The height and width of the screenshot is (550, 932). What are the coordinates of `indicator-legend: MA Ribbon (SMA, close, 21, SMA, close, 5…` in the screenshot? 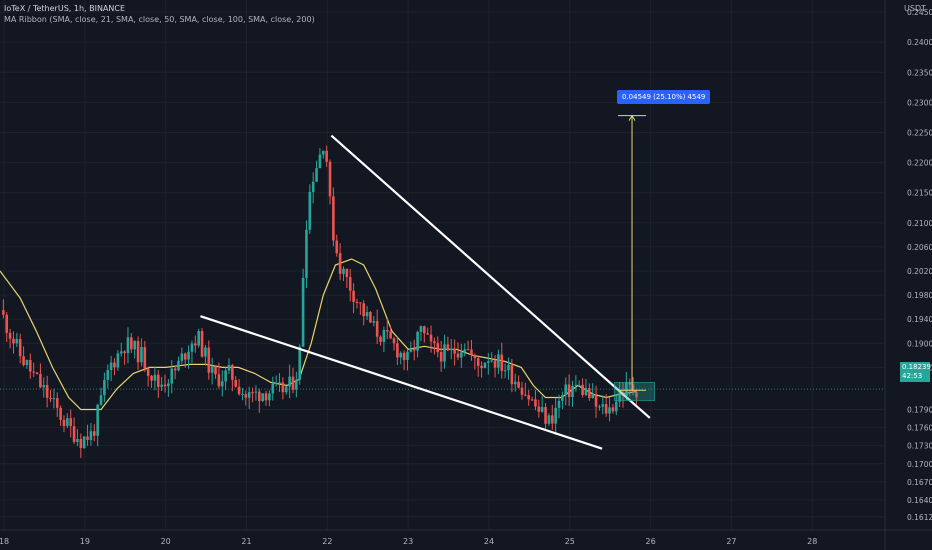 It's located at (159, 19).